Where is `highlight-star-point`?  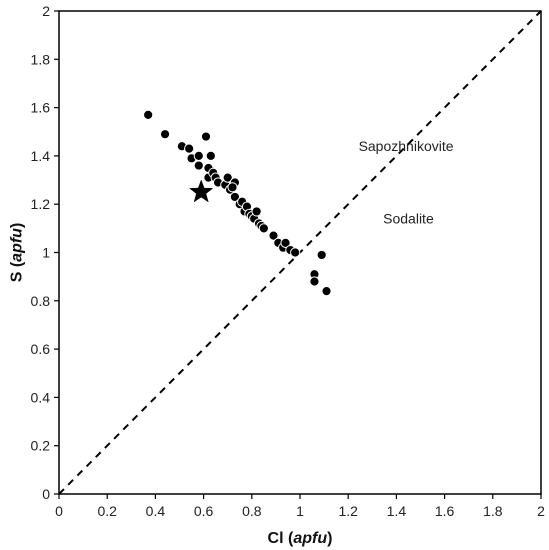
highlight-star-point is located at coordinates (201, 191).